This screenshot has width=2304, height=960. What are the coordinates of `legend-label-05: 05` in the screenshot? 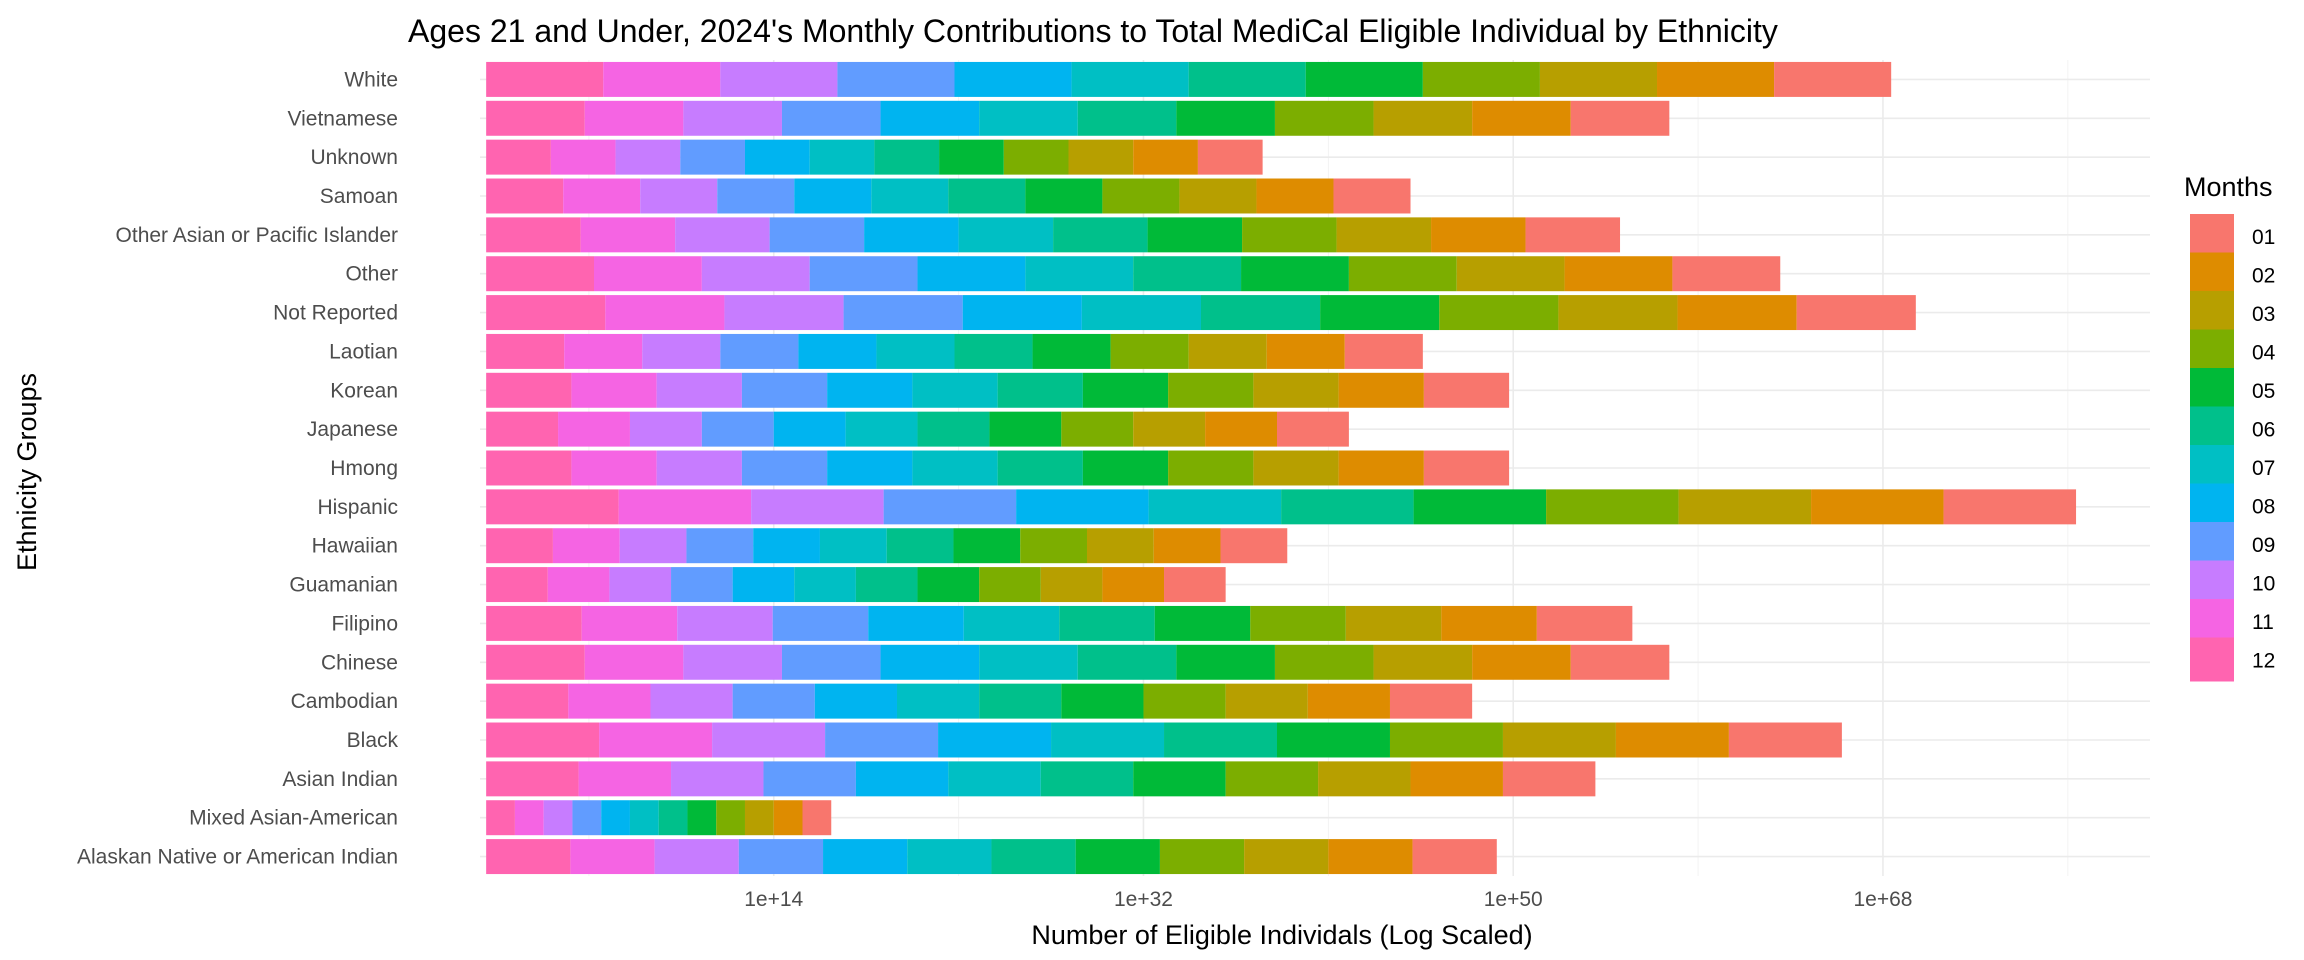 It's located at (2263, 391).